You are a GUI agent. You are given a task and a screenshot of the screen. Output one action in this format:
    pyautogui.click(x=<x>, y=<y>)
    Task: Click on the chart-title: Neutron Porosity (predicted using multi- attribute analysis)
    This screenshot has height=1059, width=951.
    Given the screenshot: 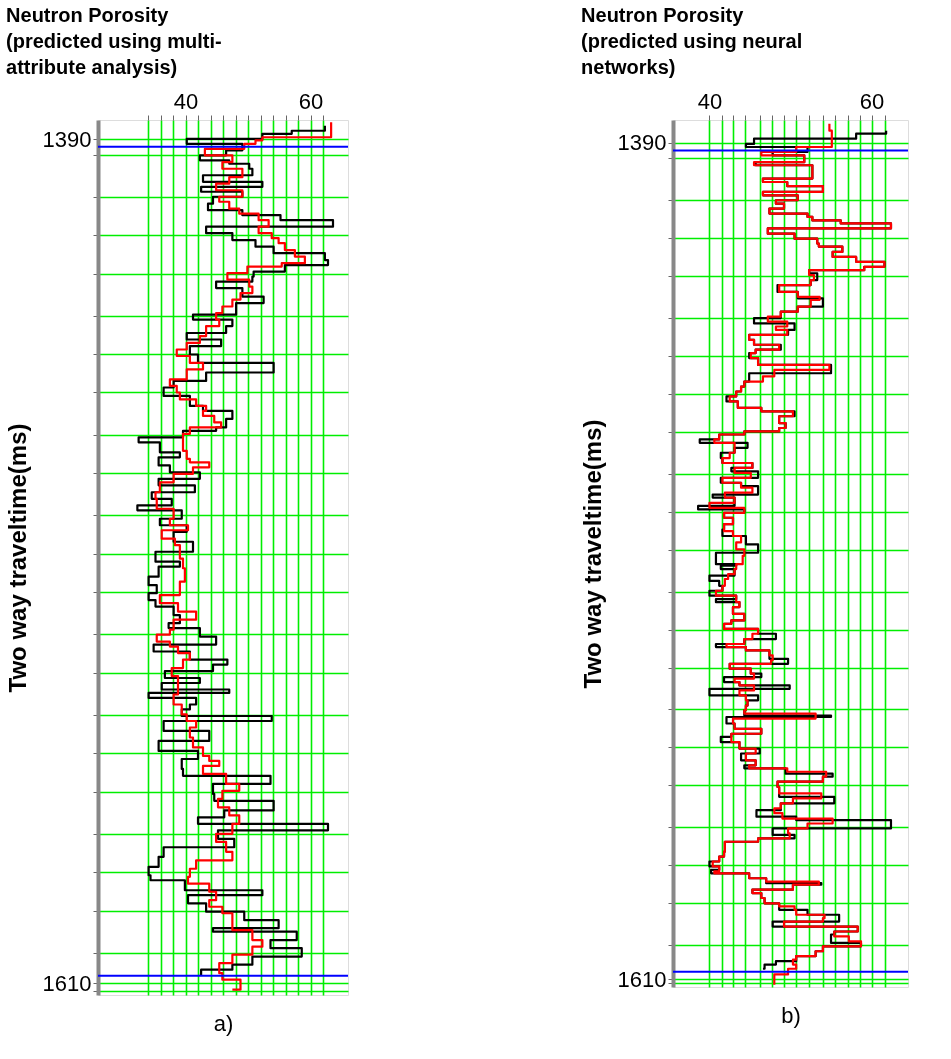 What is the action you would take?
    pyautogui.click(x=114, y=41)
    